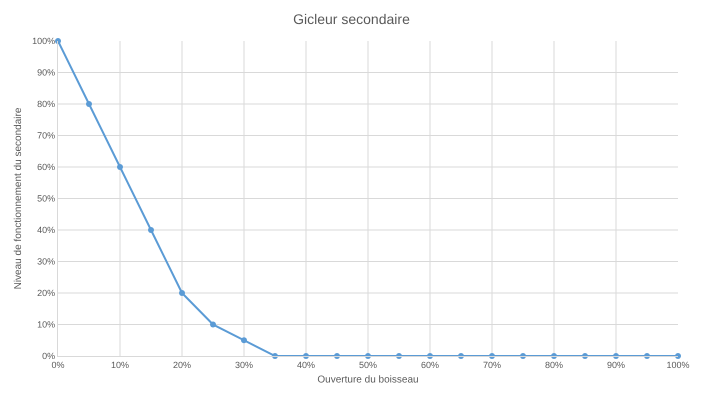  Describe the element at coordinates (678, 365) in the screenshot. I see `x-tick-label: 100%` at that location.